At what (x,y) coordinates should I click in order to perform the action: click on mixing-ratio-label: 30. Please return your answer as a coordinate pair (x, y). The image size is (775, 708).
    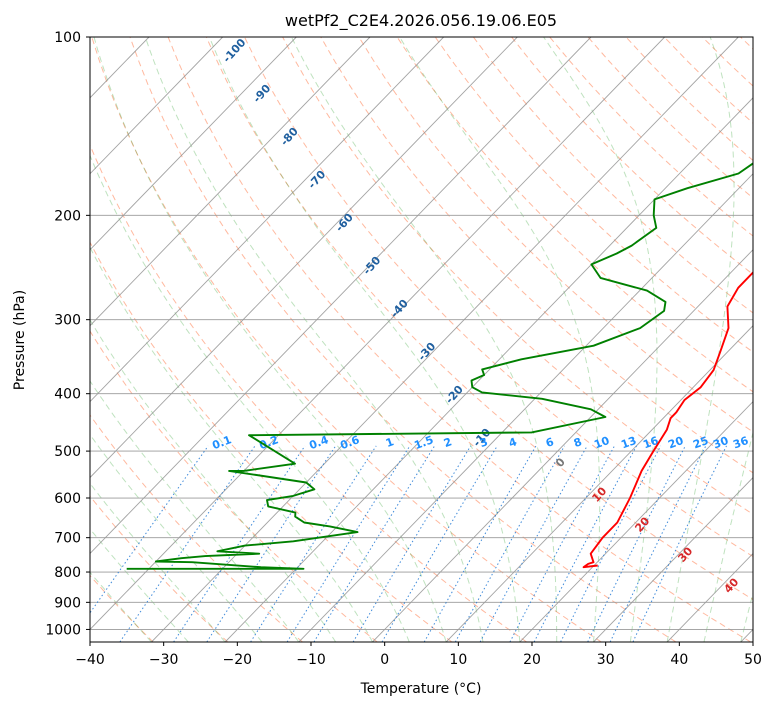
    Looking at the image, I should click on (720, 443).